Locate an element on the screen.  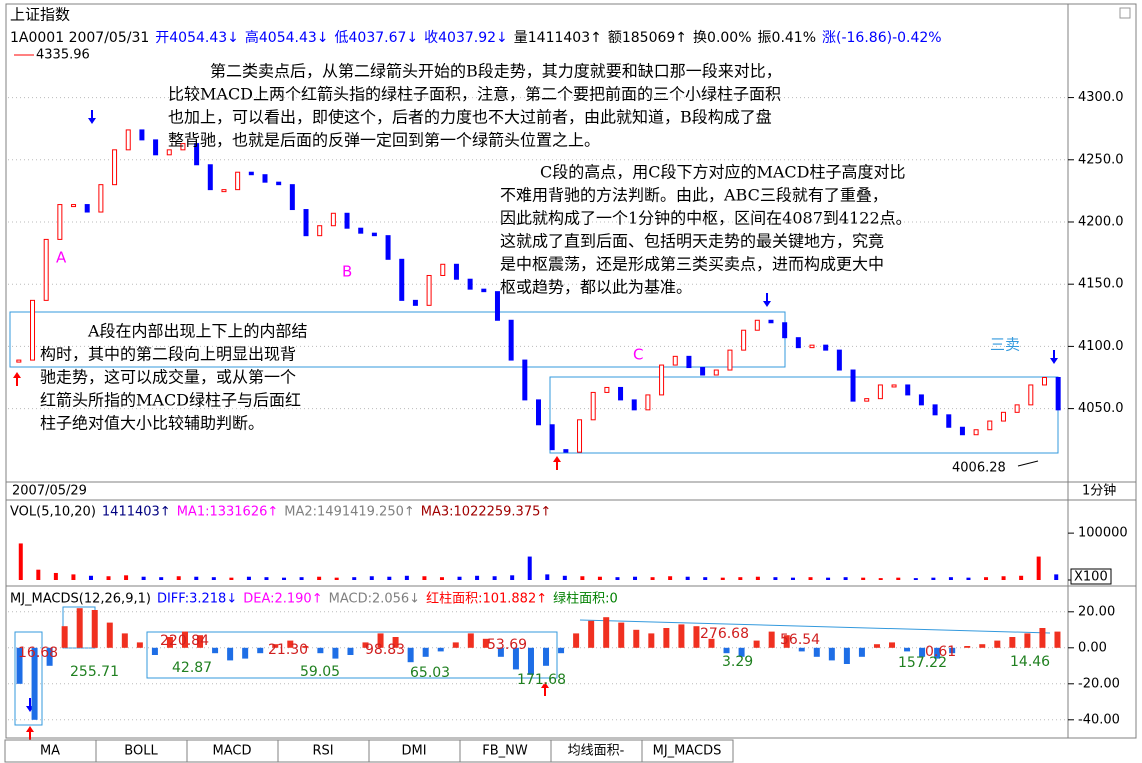
header-item: 低4037.67↓ is located at coordinates (377, 38).